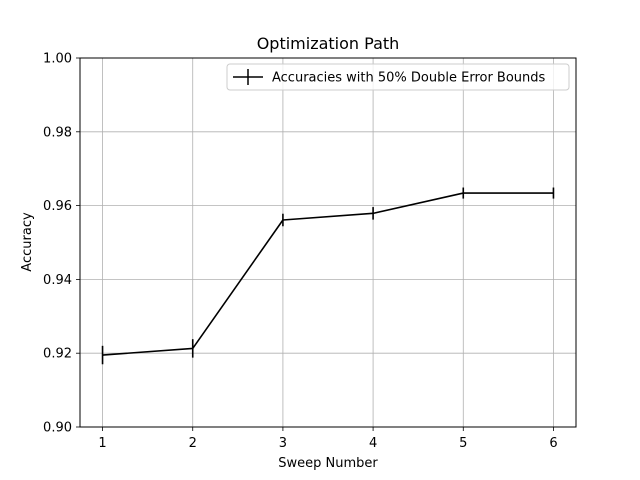 This screenshot has height=480, width=640. What do you see at coordinates (27, 242) in the screenshot?
I see `y-axis-title: Accuracy` at bounding box center [27, 242].